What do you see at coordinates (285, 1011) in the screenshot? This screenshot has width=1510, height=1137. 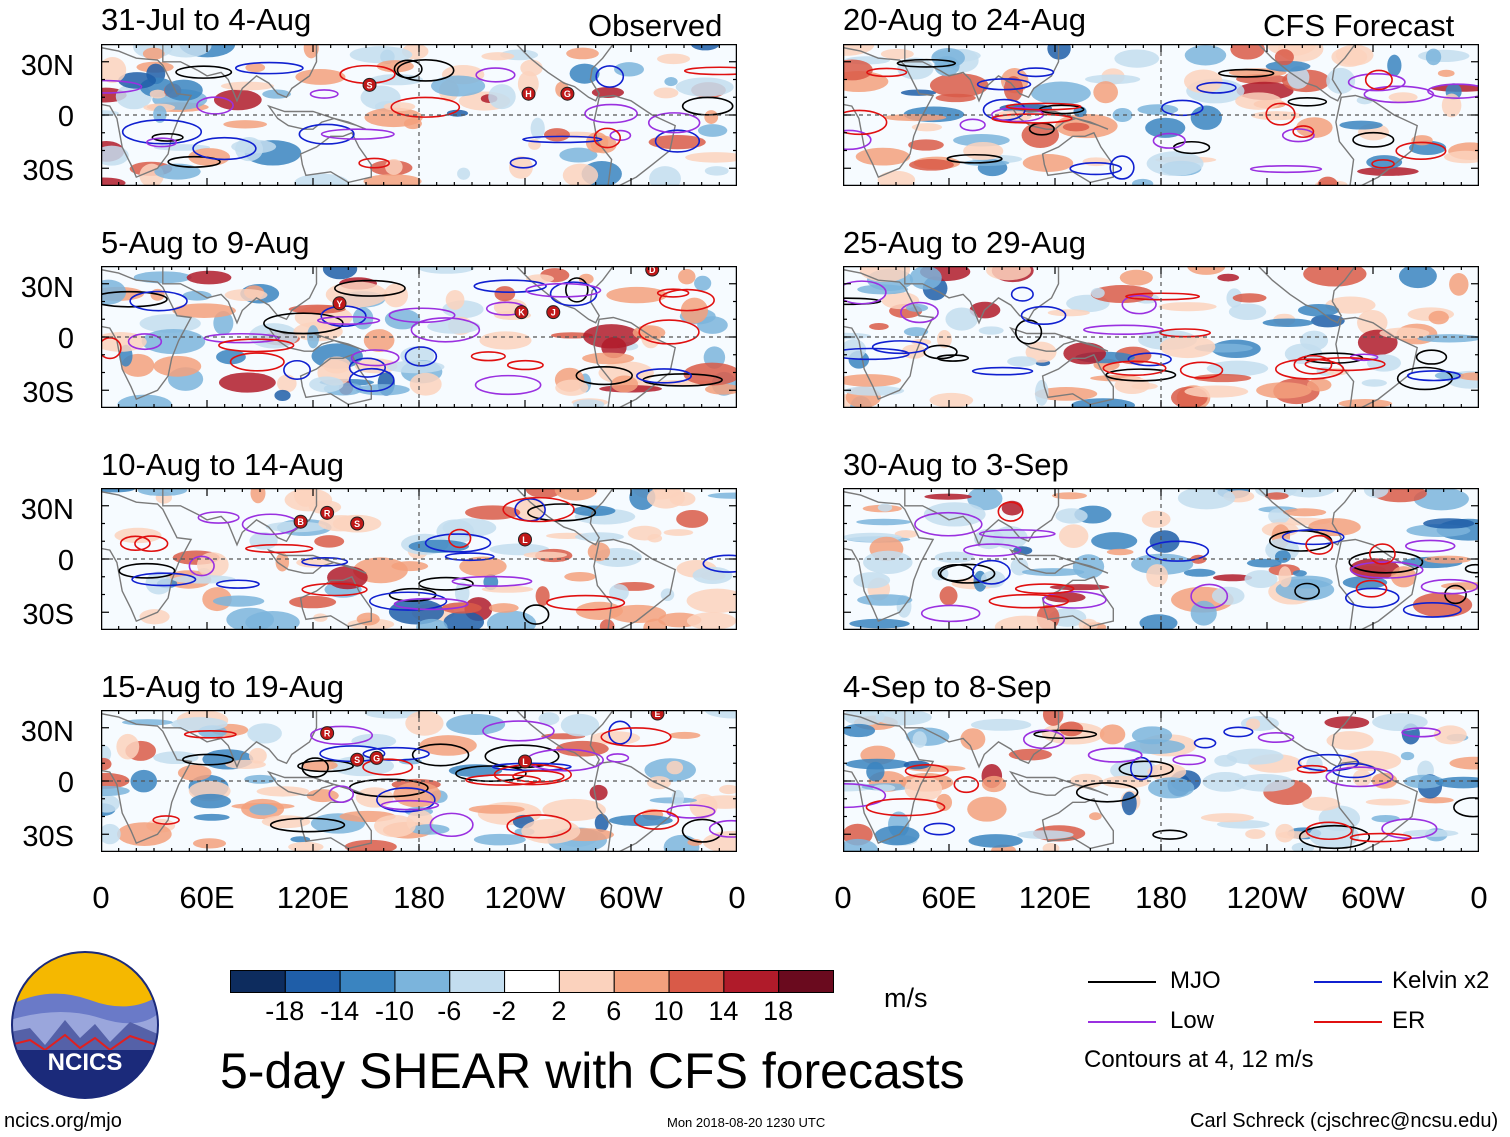 I see `colorbar-tick-label: -18` at bounding box center [285, 1011].